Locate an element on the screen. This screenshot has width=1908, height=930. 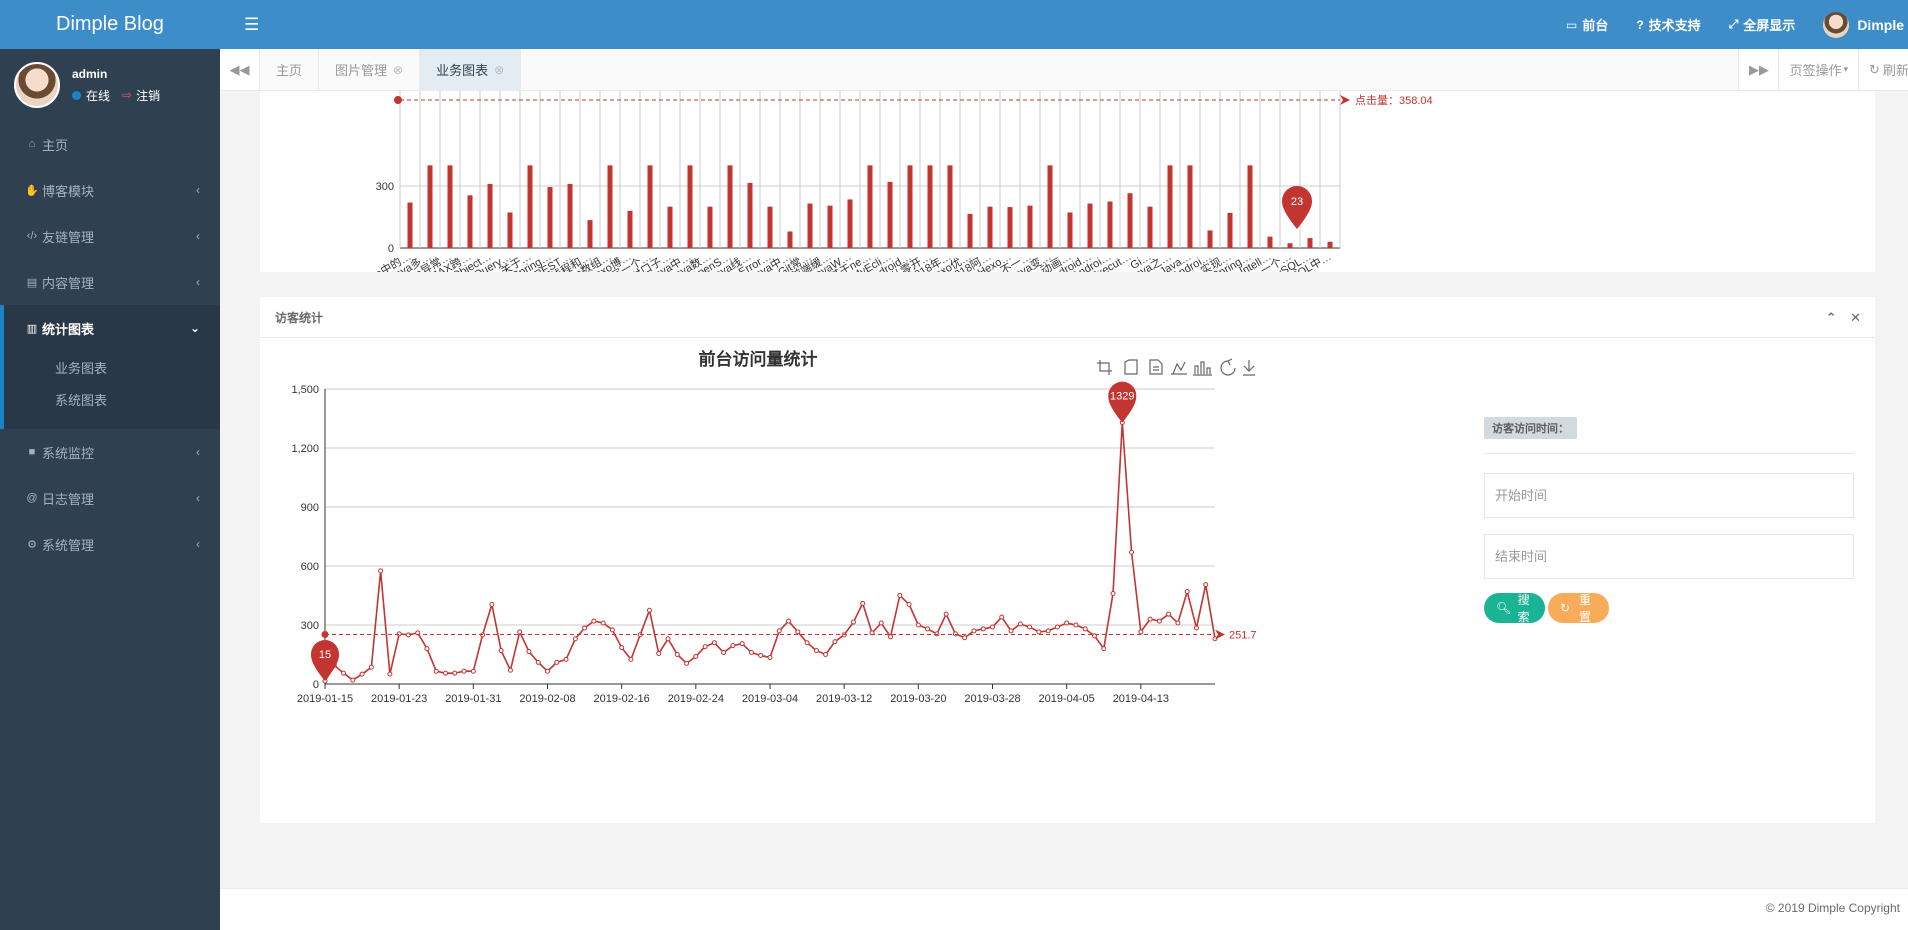
sidebar-item-content: ▤ 内容管理 ‹ is located at coordinates (110, 282).